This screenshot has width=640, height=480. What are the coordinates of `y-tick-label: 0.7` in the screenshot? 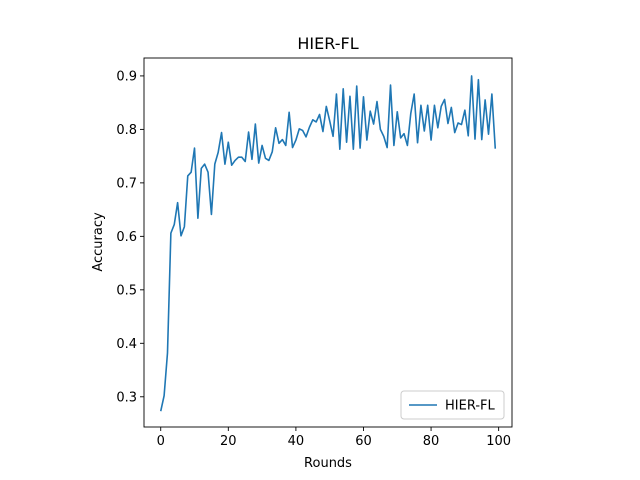 It's located at (126, 183).